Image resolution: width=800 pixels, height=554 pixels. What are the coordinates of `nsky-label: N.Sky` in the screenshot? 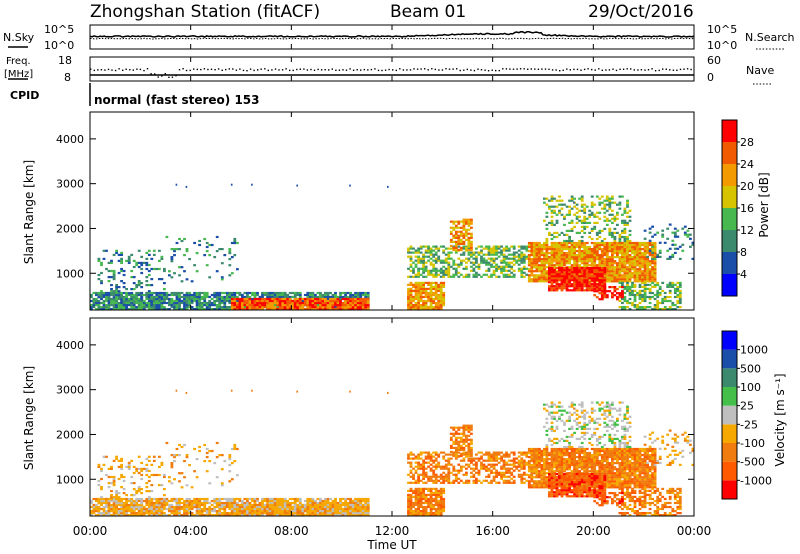 It's located at (19, 37).